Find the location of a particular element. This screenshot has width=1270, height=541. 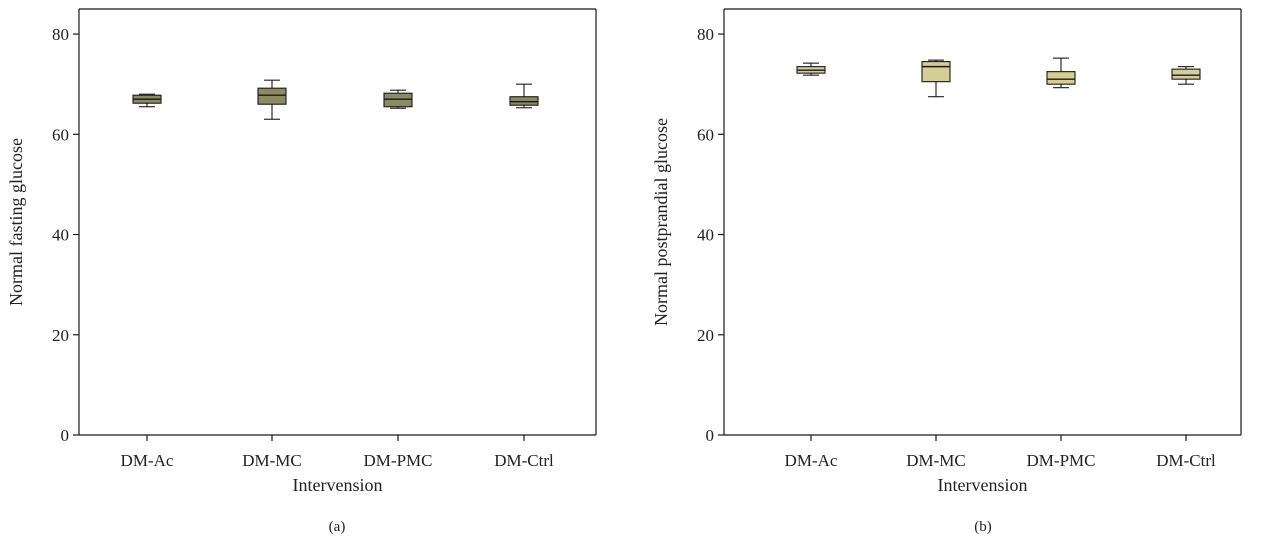

panel-label: (a) is located at coordinates (337, 527).